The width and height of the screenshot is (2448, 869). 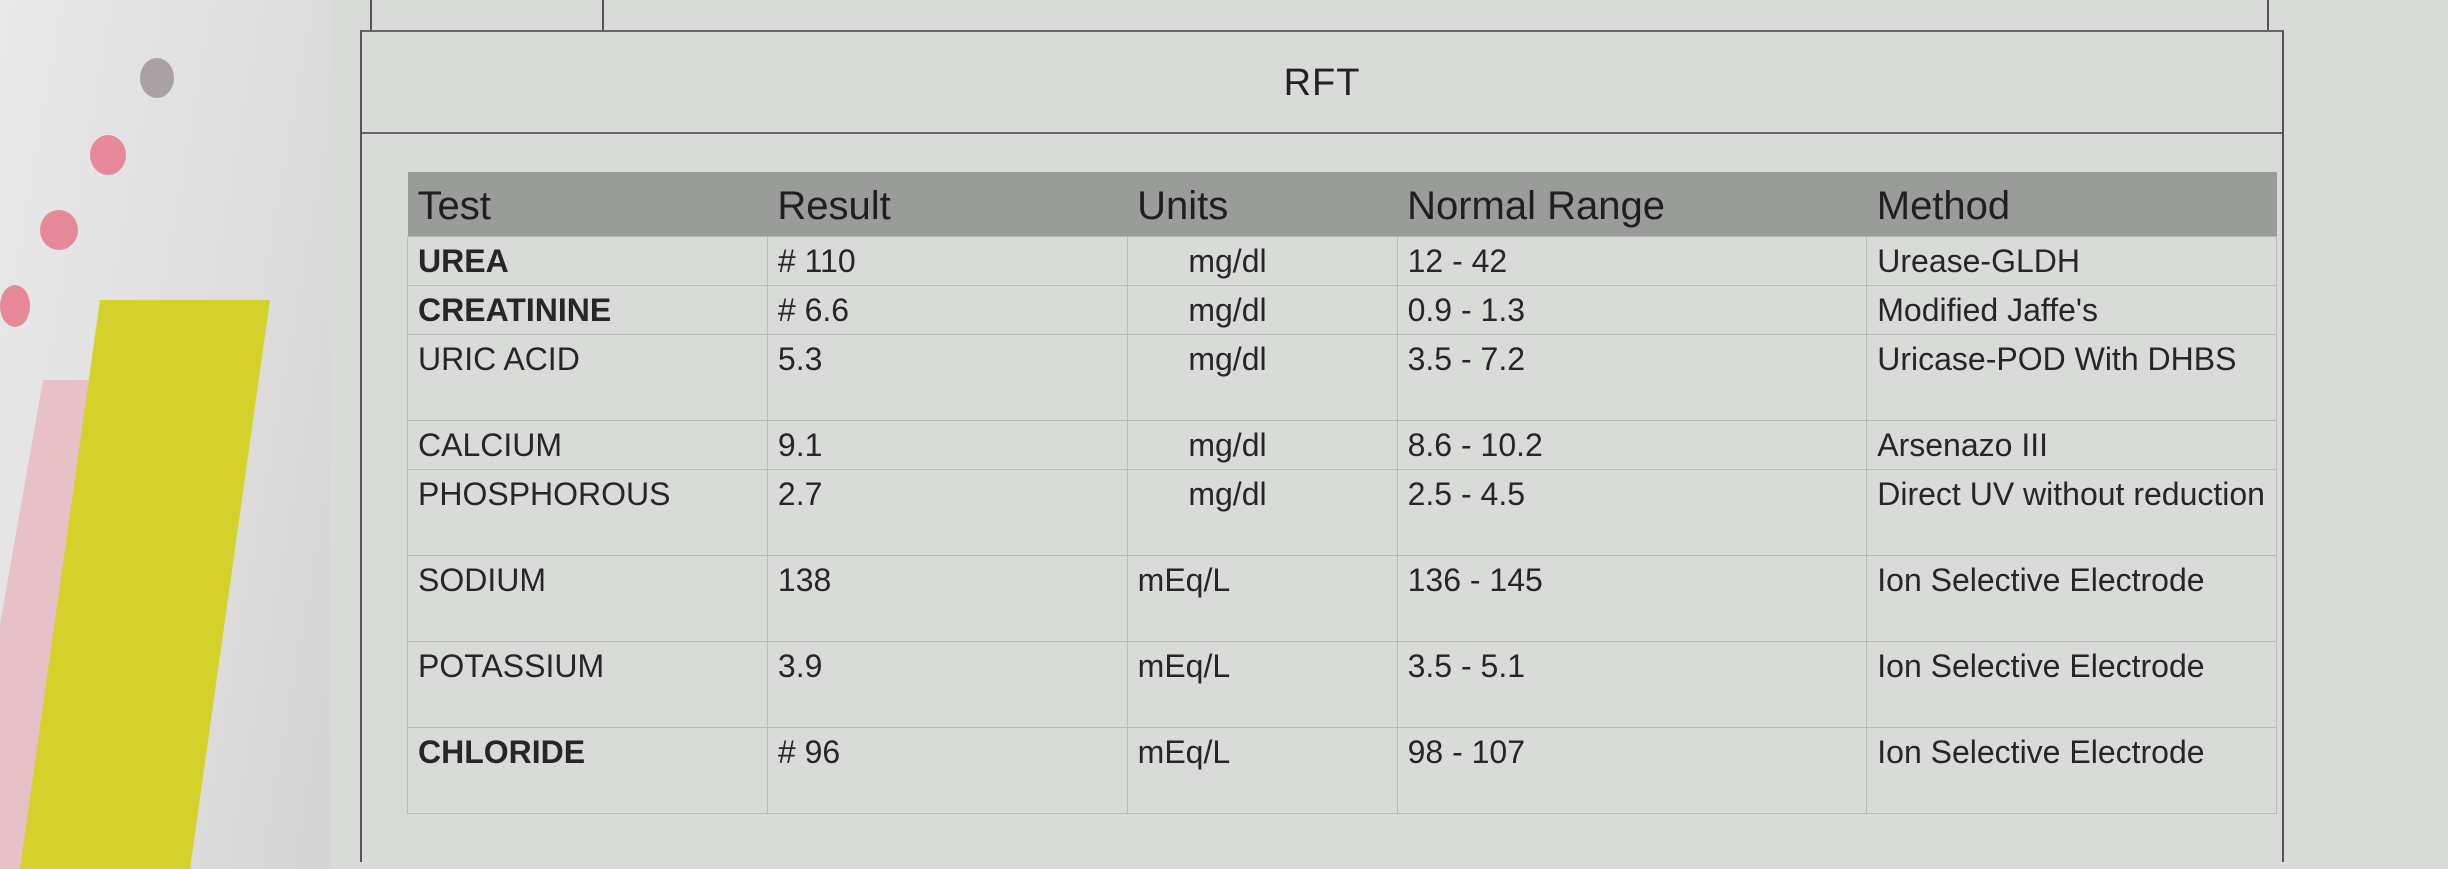 I want to click on test-range: 136 - 145, so click(x=1632, y=598).